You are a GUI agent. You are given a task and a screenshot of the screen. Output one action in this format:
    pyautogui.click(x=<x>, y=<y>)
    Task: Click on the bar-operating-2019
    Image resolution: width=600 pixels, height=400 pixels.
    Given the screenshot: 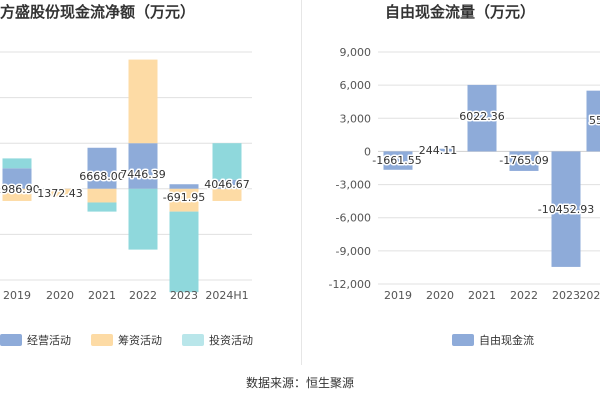 What is the action you would take?
    pyautogui.click(x=17, y=178)
    